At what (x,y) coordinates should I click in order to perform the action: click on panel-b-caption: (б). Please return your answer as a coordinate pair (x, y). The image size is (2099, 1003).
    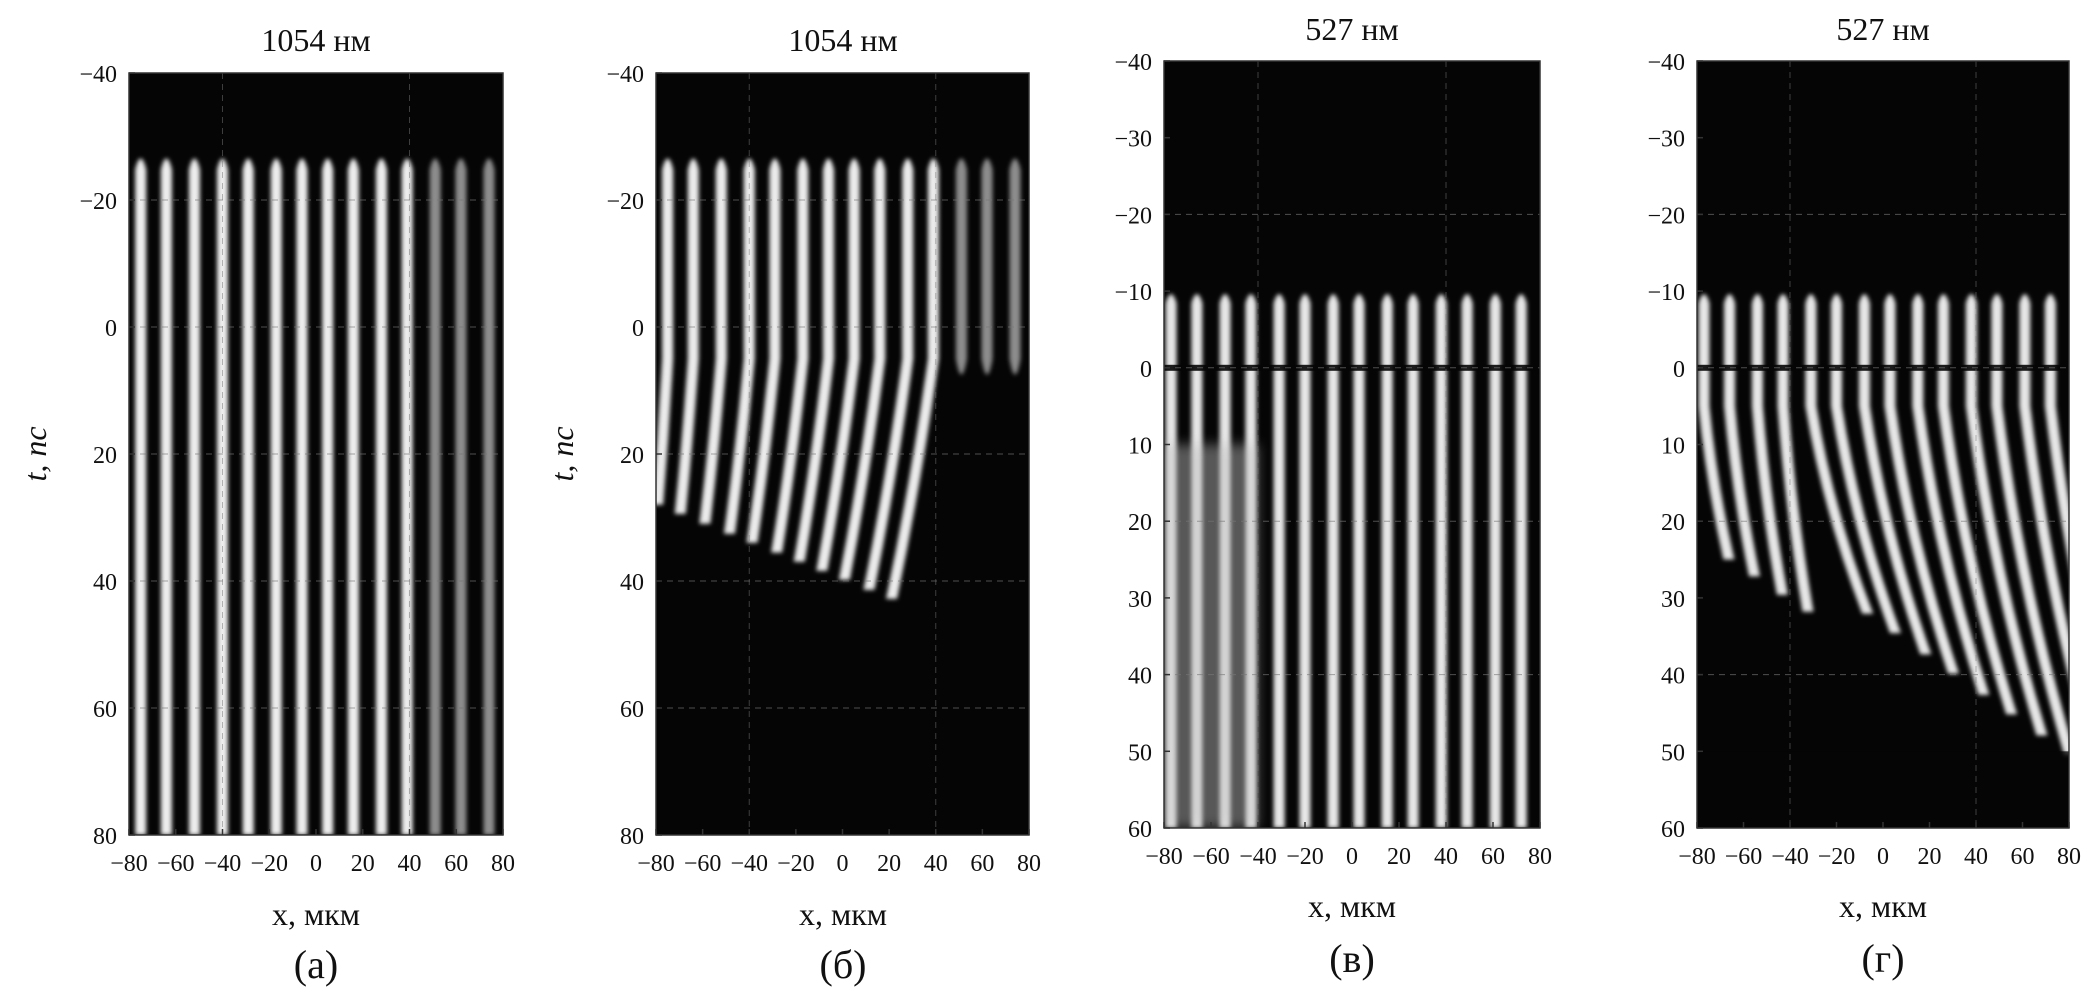
    Looking at the image, I should click on (843, 964).